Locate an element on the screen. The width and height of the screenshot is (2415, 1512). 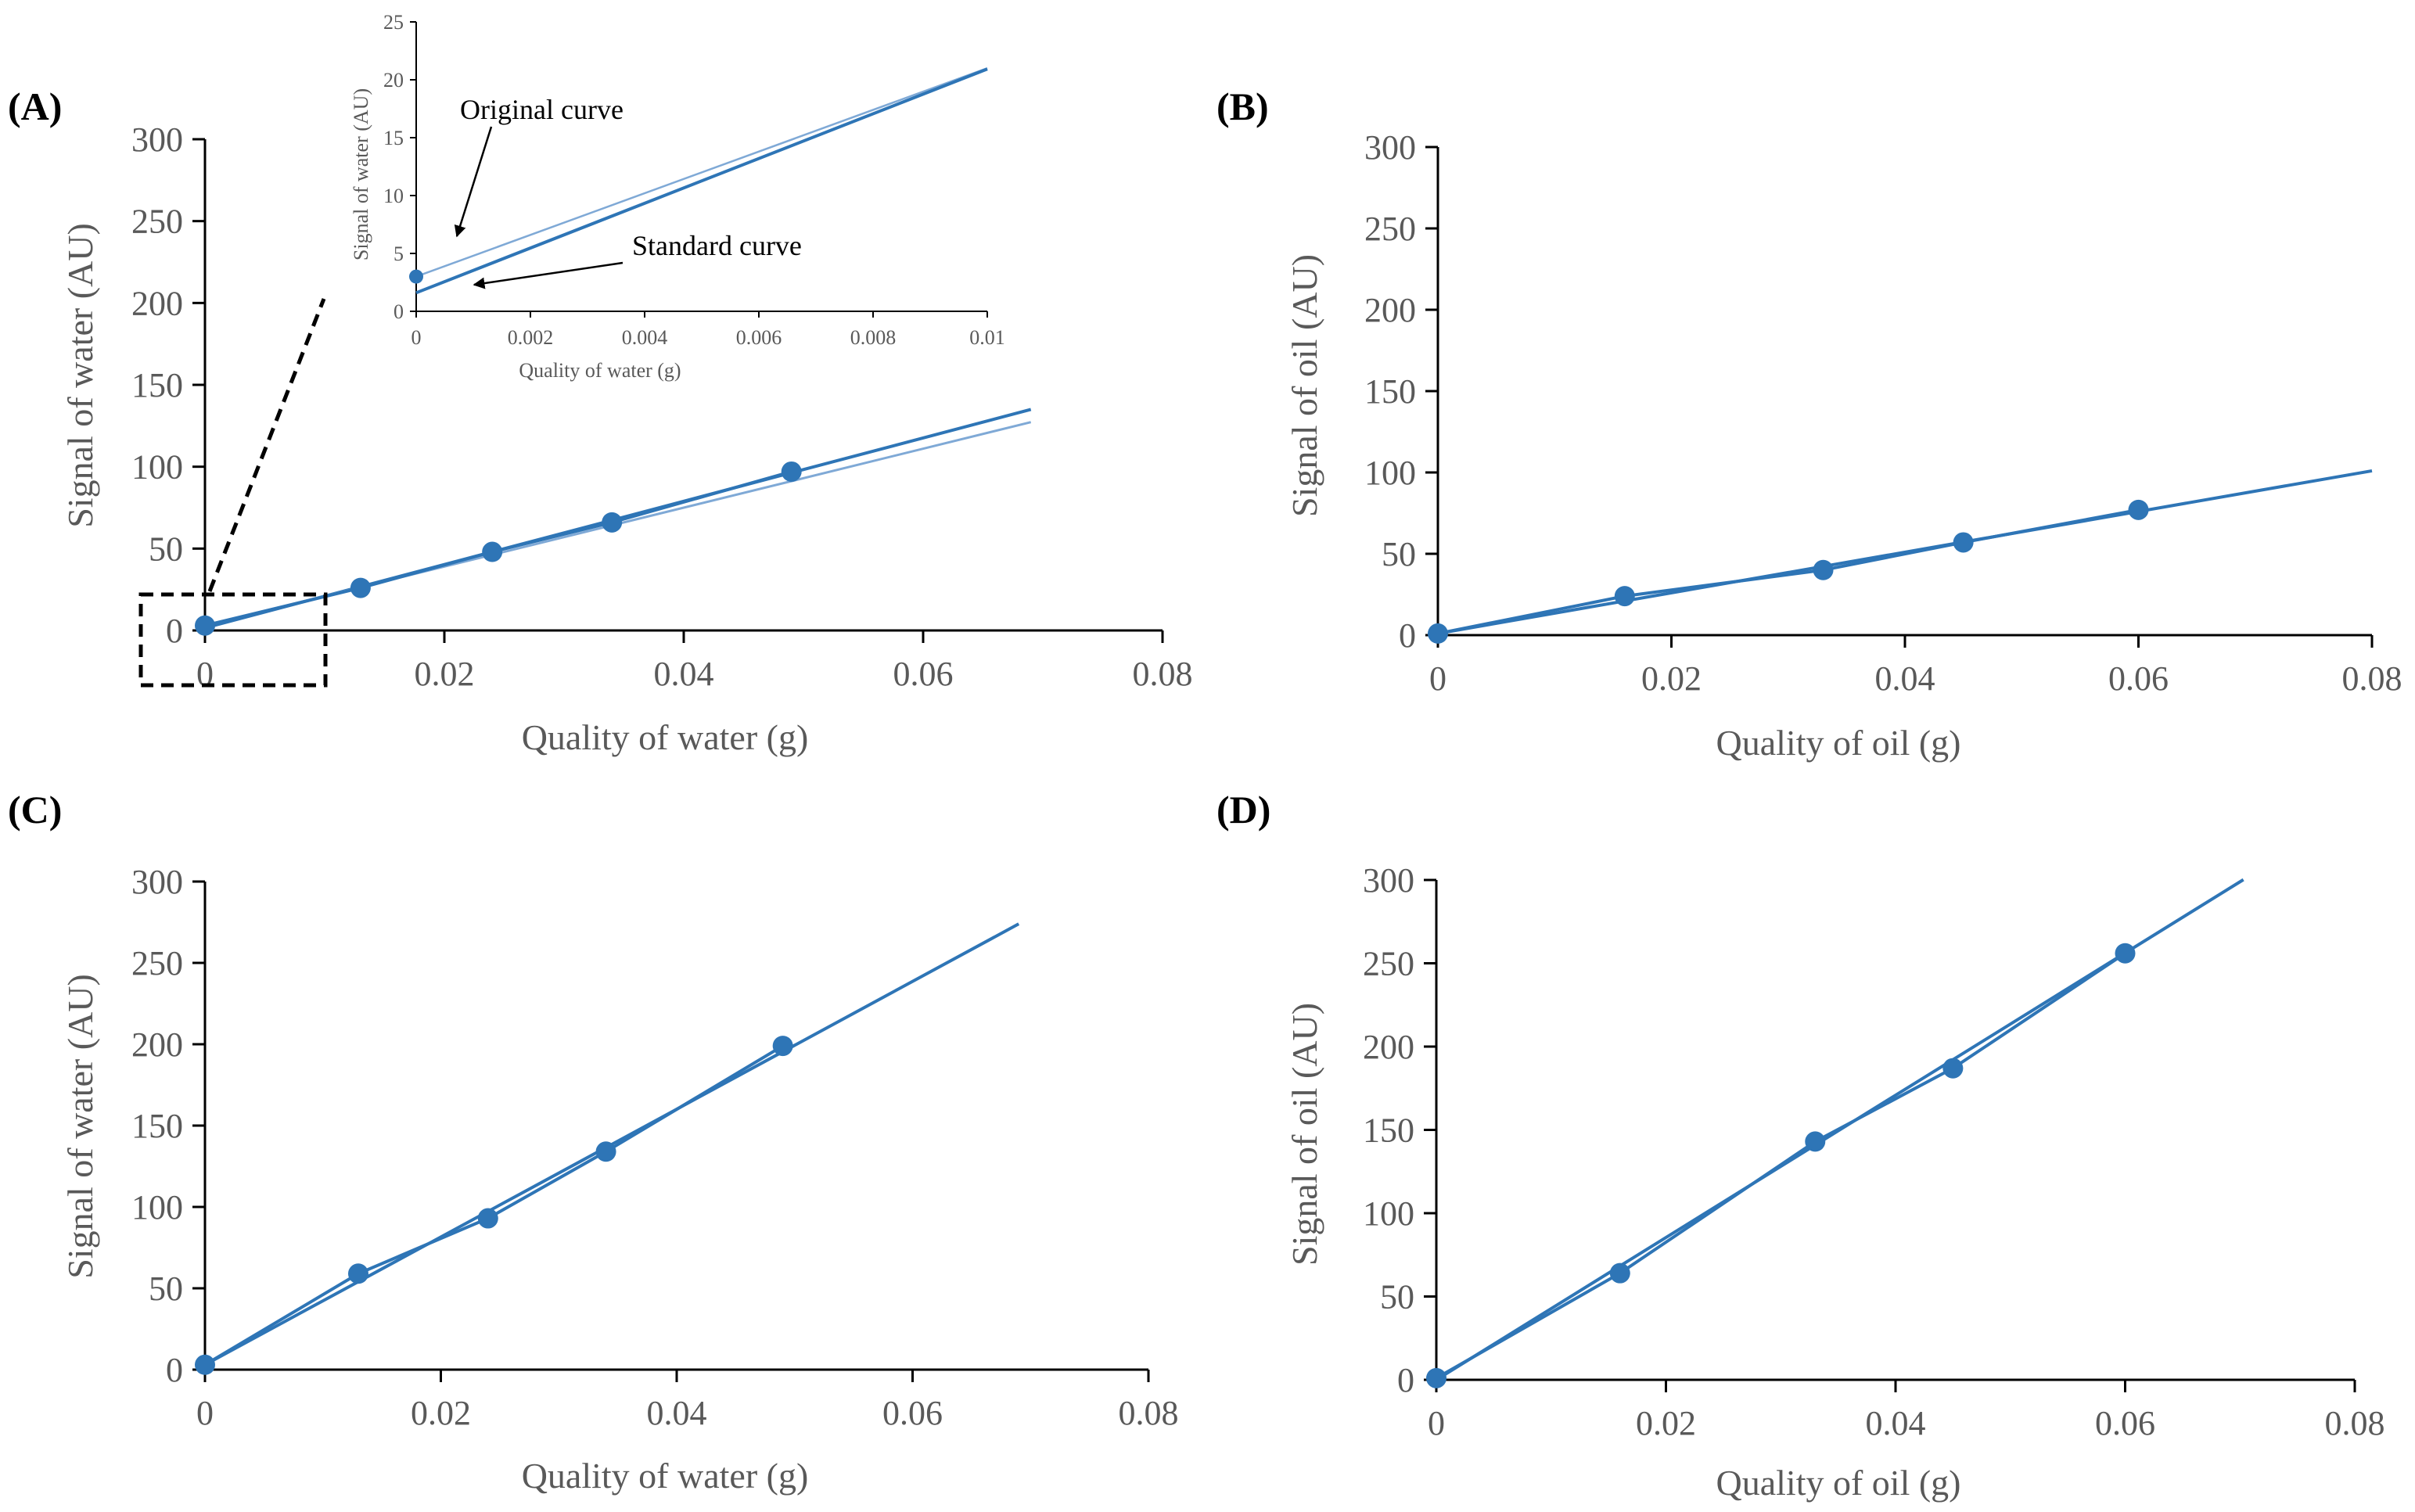
inset-y-tick-label: 15 is located at coordinates (393, 138).